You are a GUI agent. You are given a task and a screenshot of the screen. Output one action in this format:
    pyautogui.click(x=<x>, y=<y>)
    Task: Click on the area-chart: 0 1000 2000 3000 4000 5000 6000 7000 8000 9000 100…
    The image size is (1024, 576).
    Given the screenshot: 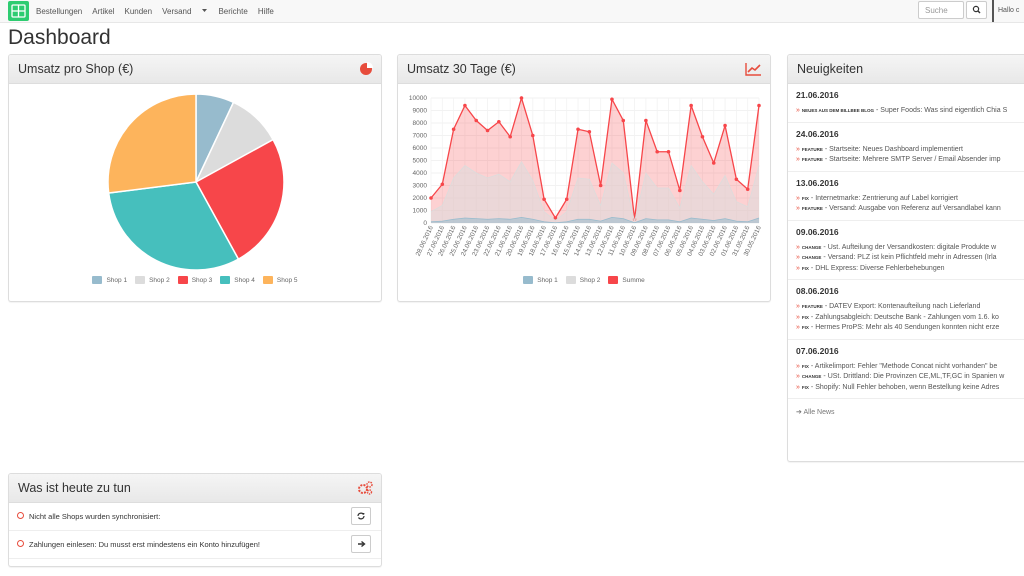 What is the action you would take?
    pyautogui.click(x=586, y=176)
    